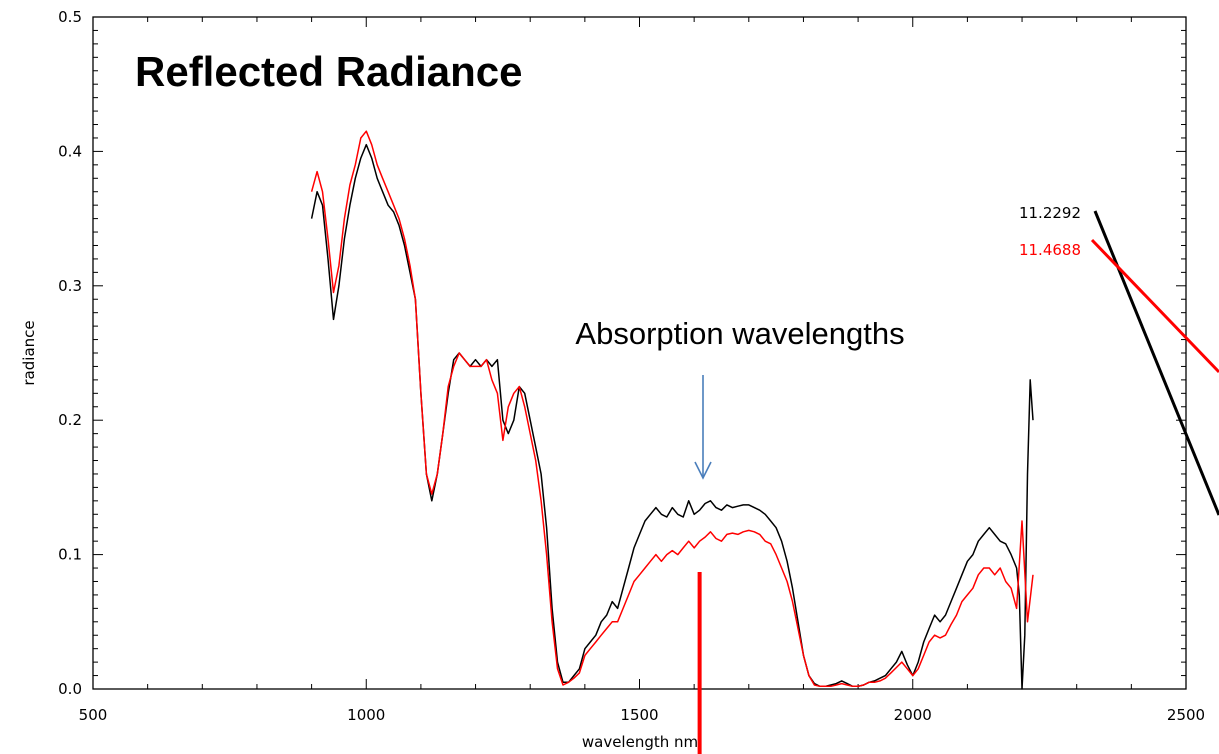  Describe the element at coordinates (70, 420) in the screenshot. I see `y-tick-label: 0.2` at that location.